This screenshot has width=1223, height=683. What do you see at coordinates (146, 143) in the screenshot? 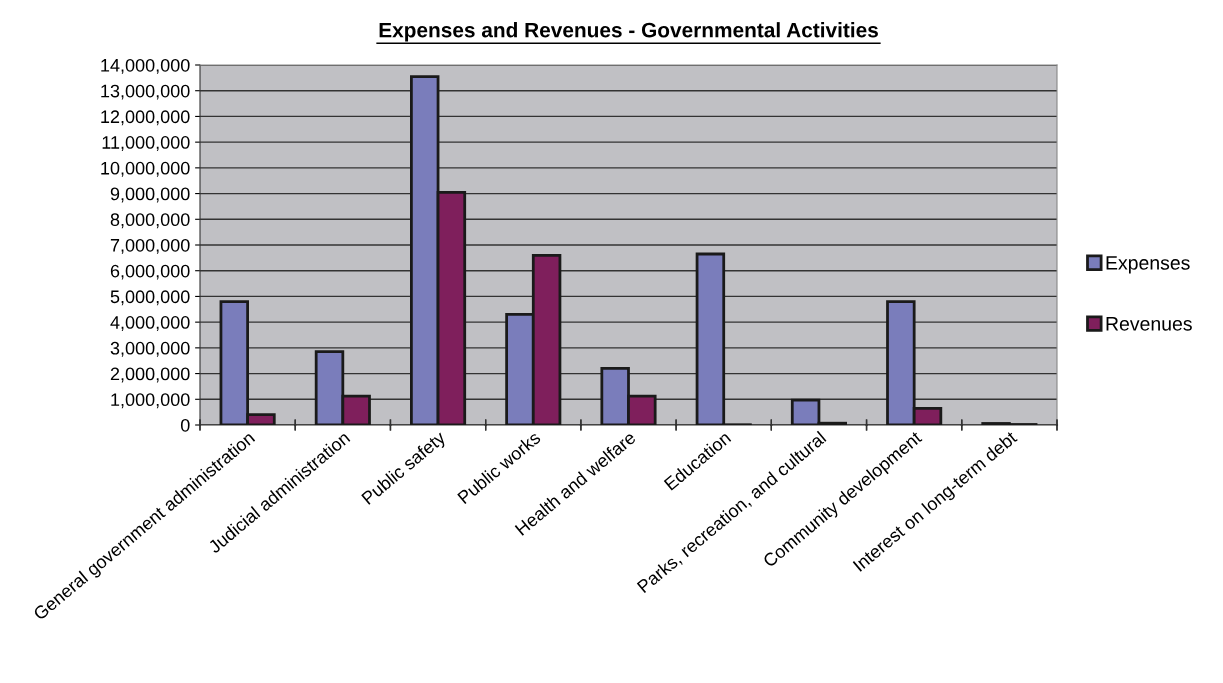
I see `y-tick-label: 11,000,000` at bounding box center [146, 143].